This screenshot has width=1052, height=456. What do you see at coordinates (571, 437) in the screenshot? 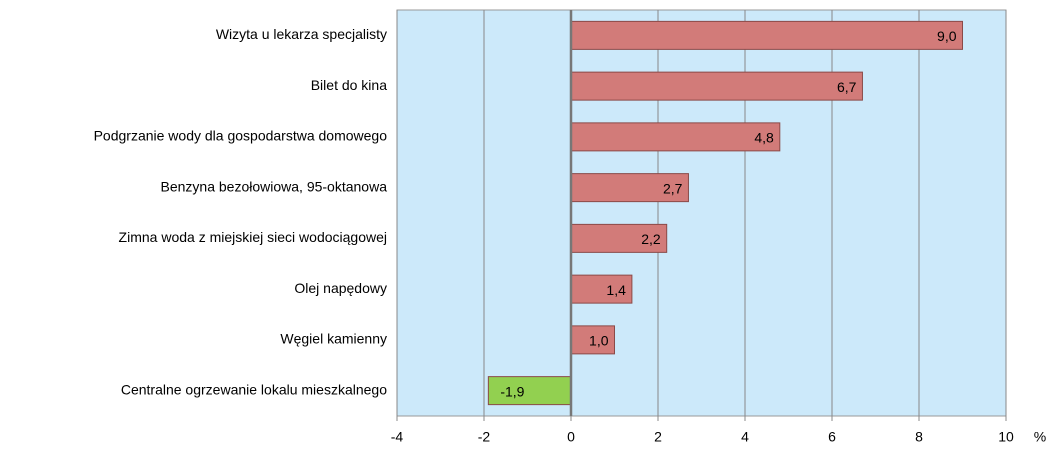
I see `x-tick-label: 0` at bounding box center [571, 437].